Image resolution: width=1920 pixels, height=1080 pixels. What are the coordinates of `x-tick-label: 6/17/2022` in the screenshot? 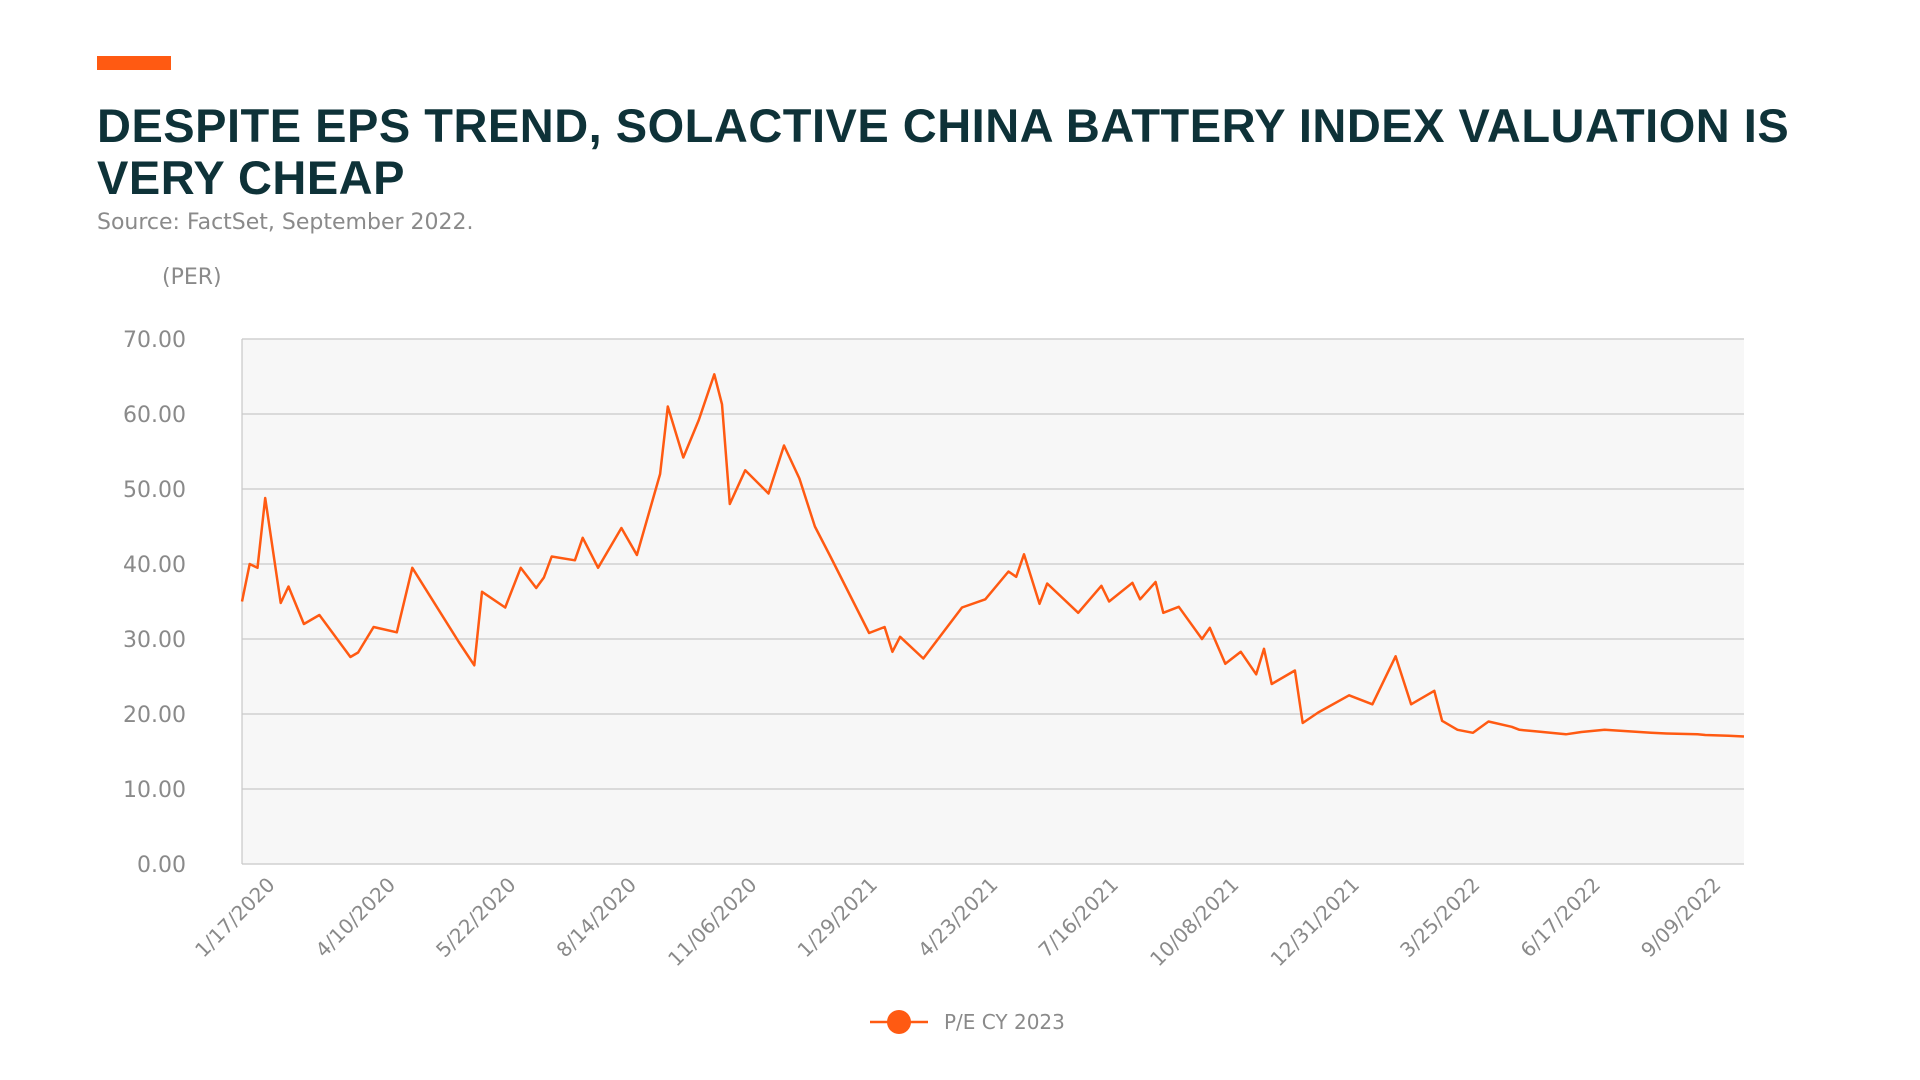 It's located at (1560, 917).